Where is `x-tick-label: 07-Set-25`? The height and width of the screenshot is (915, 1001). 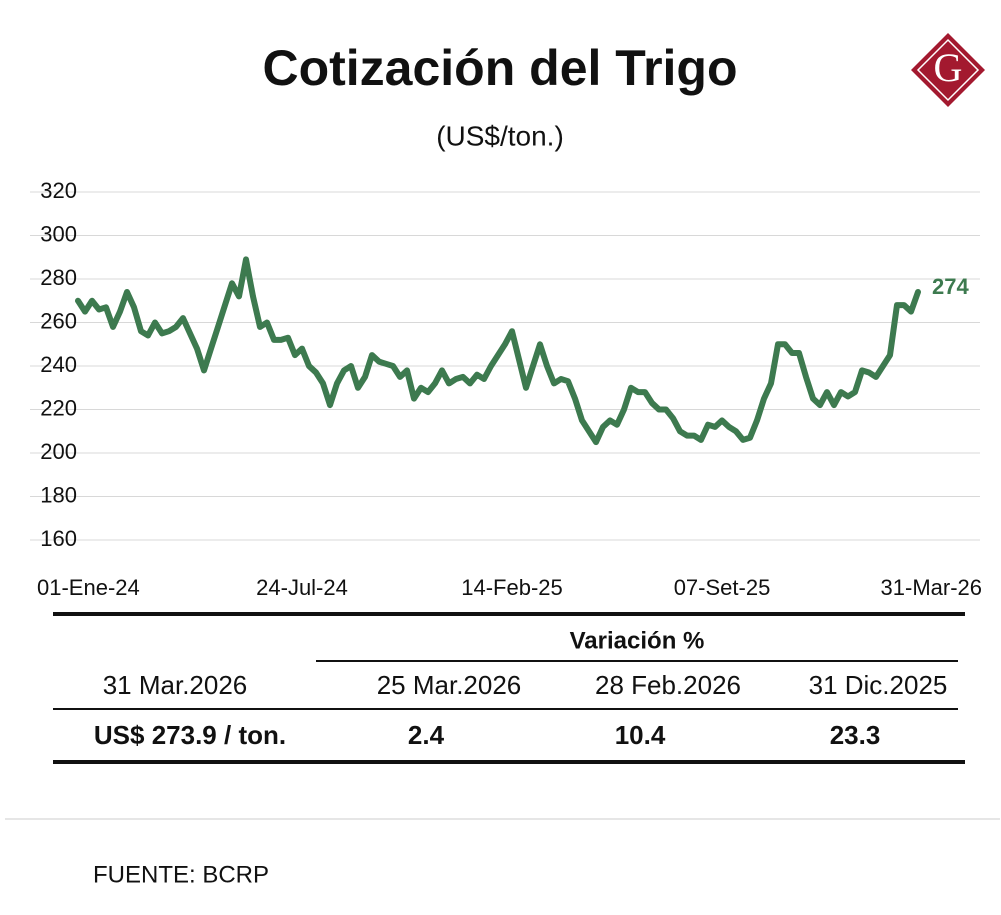 x-tick-label: 07-Set-25 is located at coordinates (722, 587).